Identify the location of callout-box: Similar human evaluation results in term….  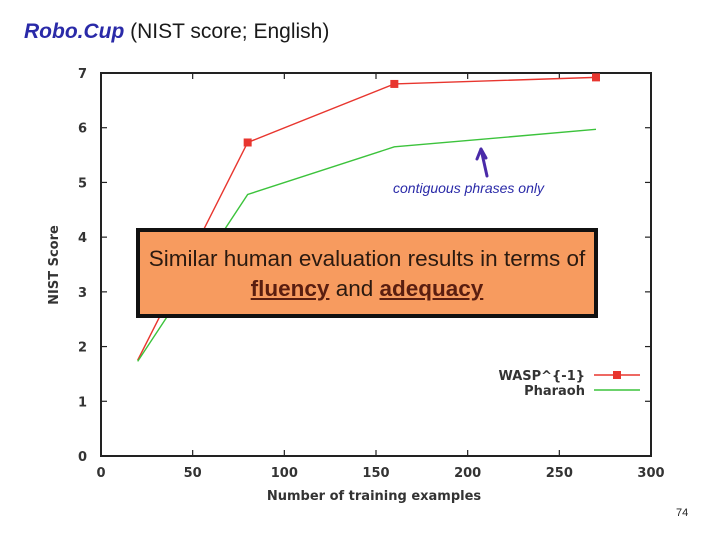
(367, 273).